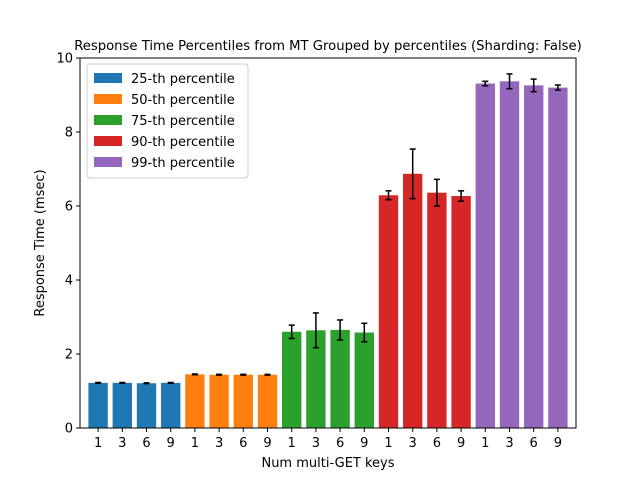 This screenshot has width=640, height=484. I want to click on legend-label-3: 90-th percentile, so click(183, 142).